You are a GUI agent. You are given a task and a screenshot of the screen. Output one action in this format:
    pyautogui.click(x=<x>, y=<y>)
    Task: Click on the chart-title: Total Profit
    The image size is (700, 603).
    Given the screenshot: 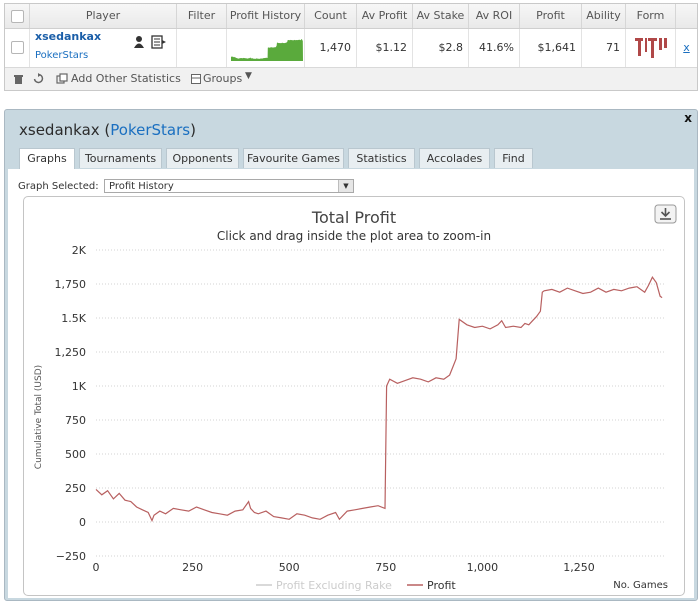 What is the action you would take?
    pyautogui.click(x=353, y=217)
    